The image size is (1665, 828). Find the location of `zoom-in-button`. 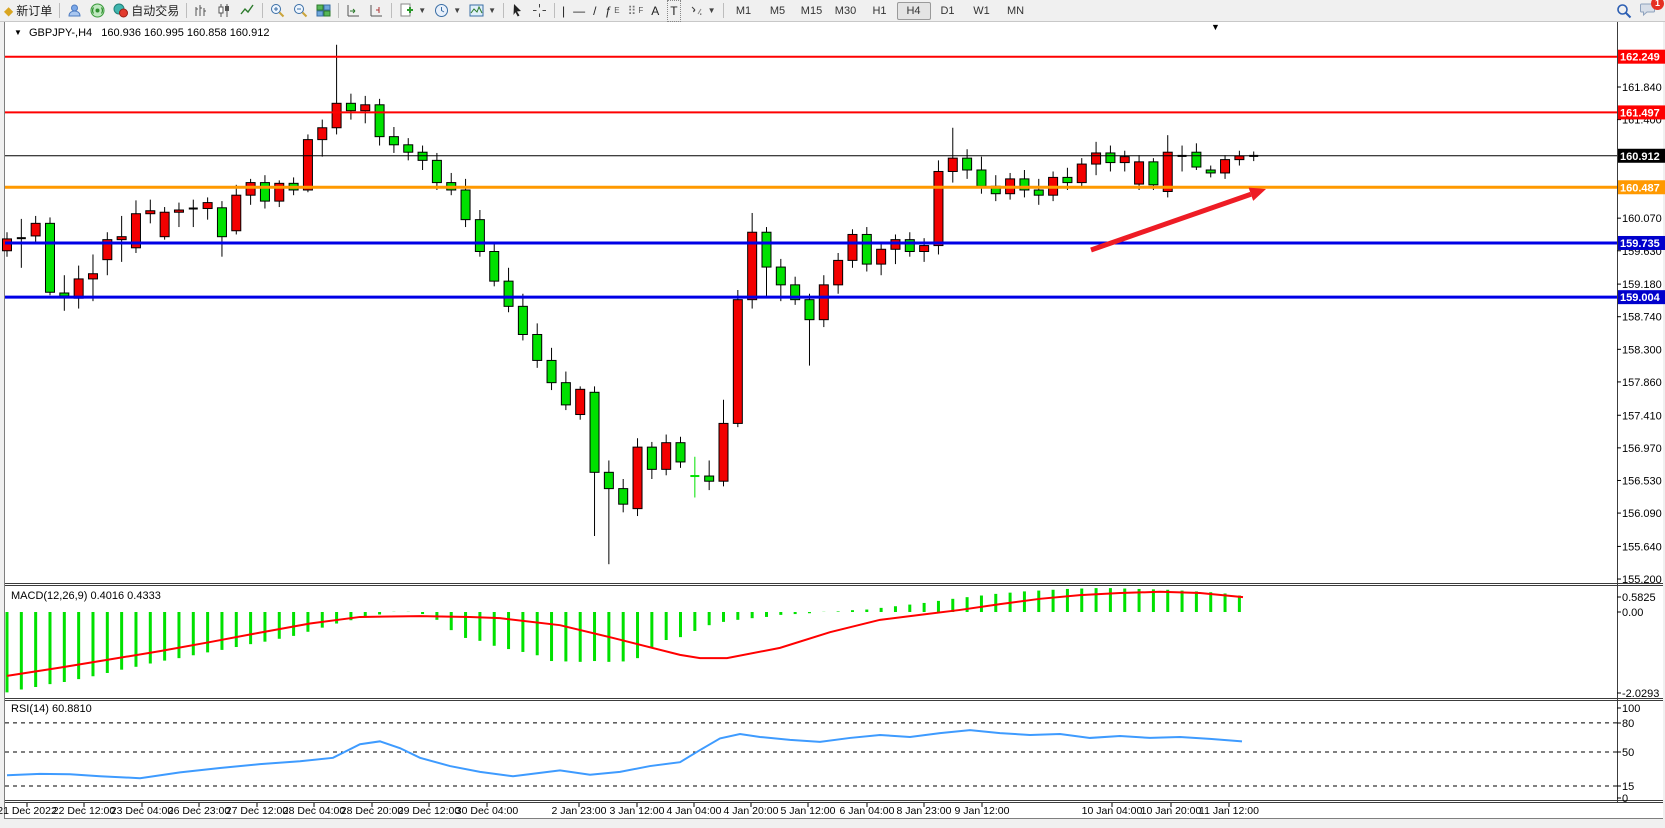

zoom-in-button is located at coordinates (277, 11).